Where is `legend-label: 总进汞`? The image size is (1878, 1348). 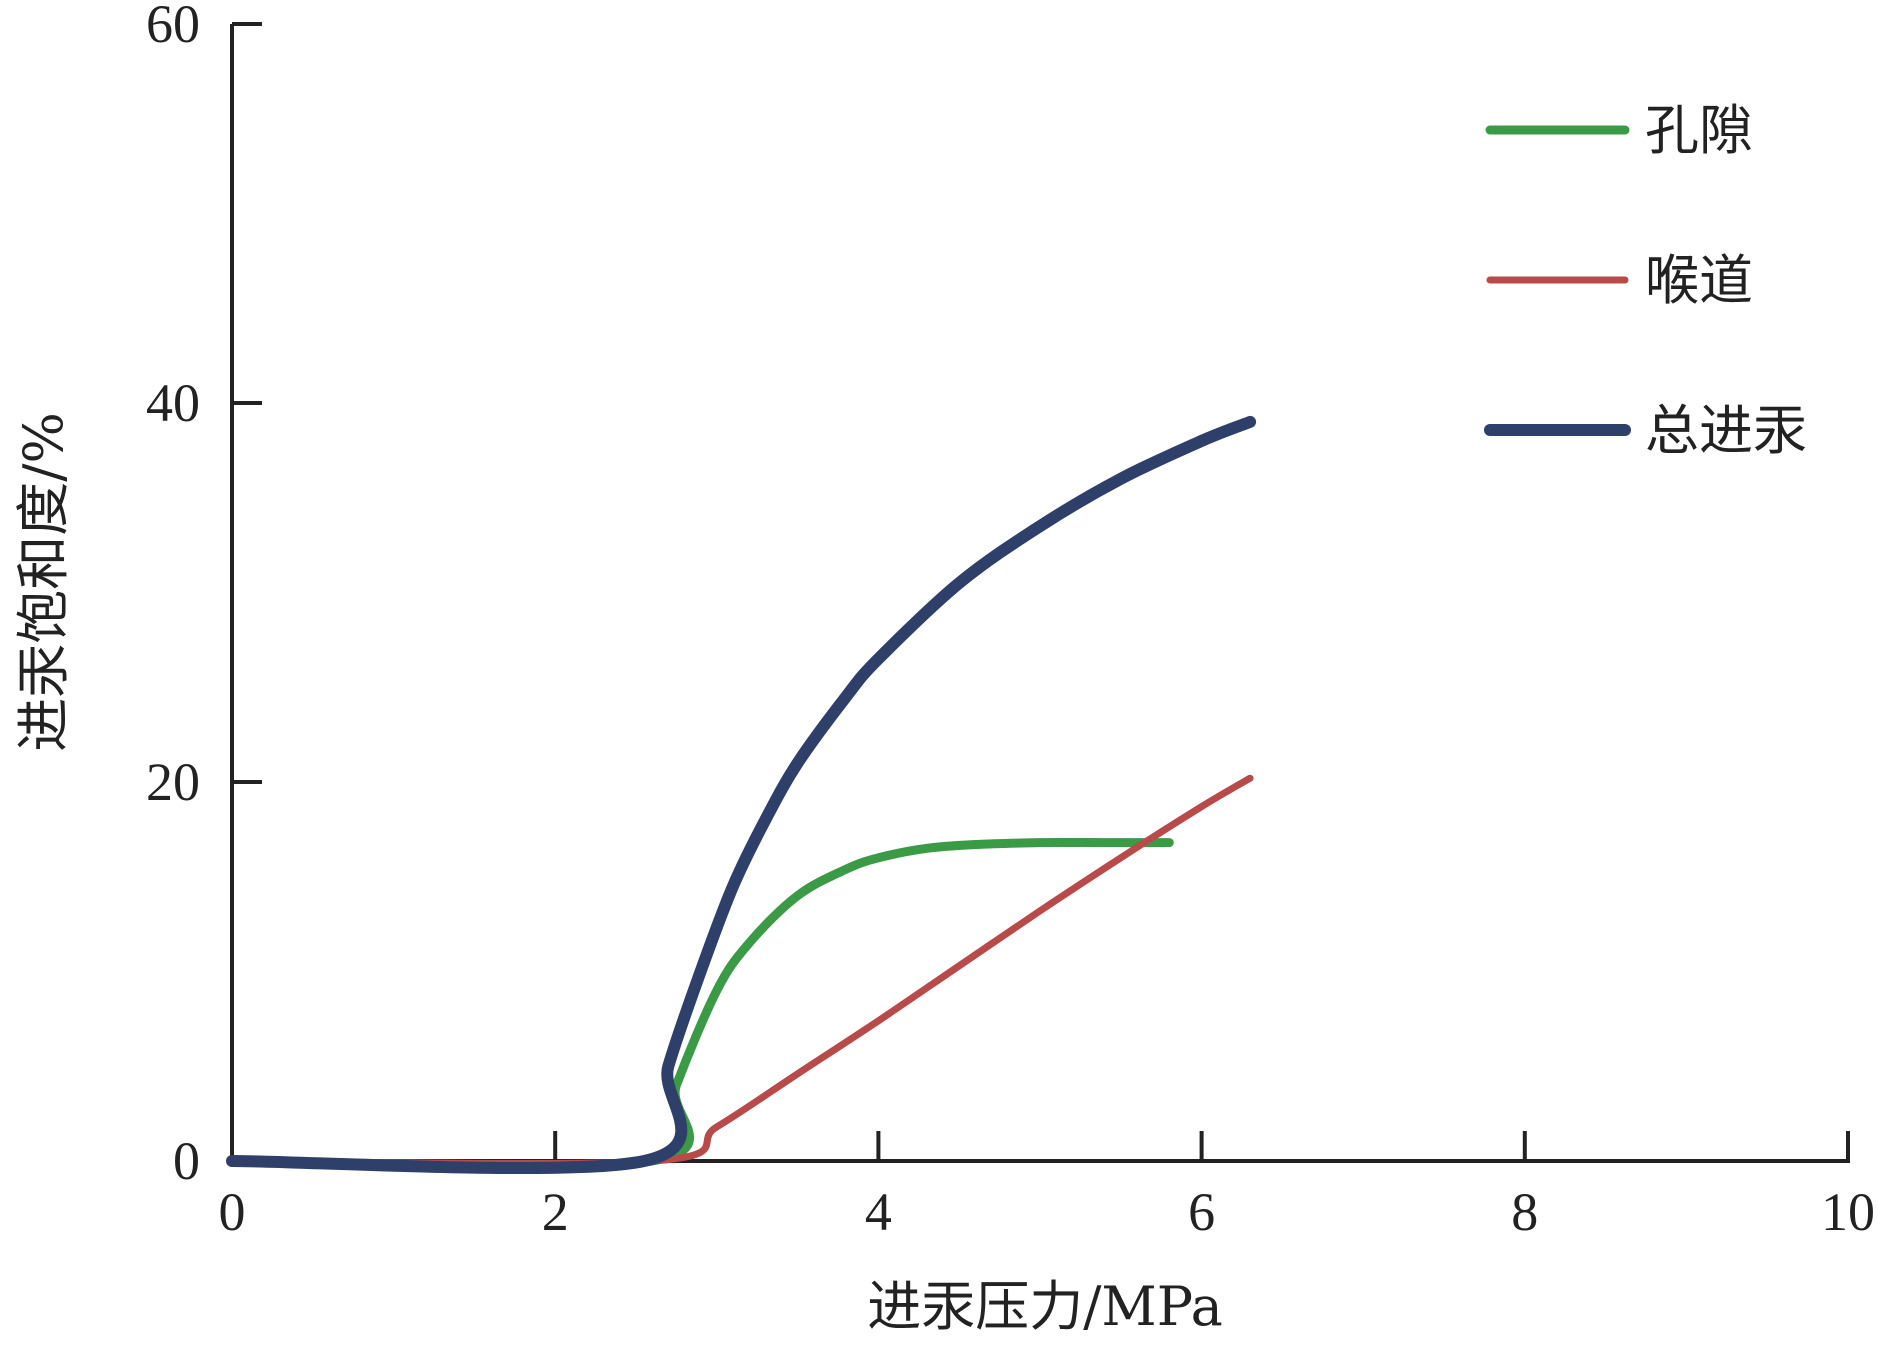
legend-label: 总进汞 is located at coordinates (1726, 430).